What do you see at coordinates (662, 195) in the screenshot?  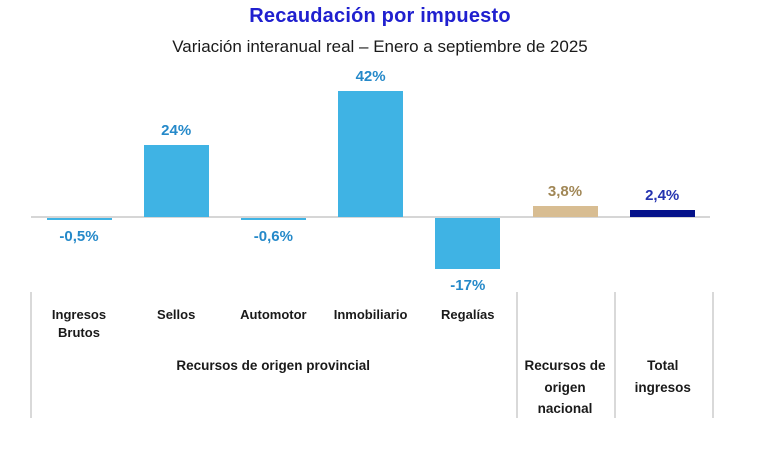 I see `bar-value-label: 2,4%` at bounding box center [662, 195].